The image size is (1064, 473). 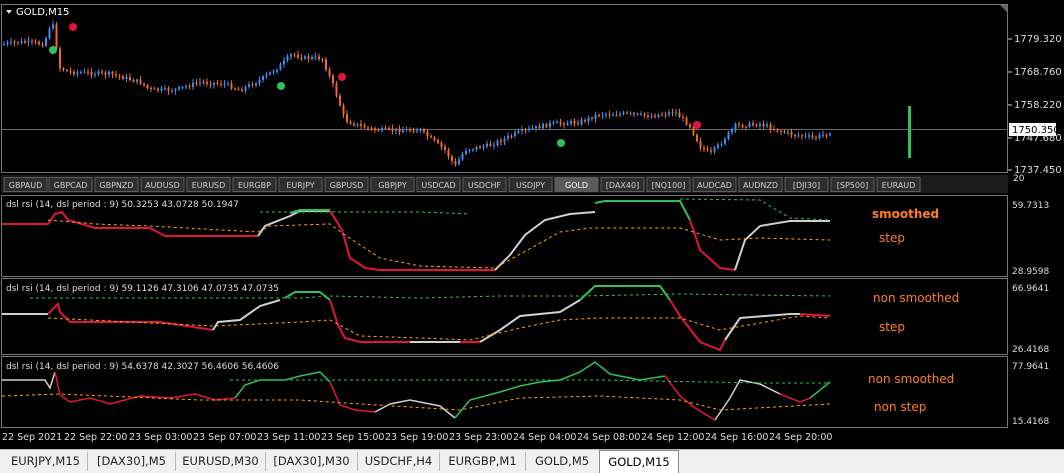 What do you see at coordinates (25, 184) in the screenshot?
I see `symbol-button: GBPAUD` at bounding box center [25, 184].